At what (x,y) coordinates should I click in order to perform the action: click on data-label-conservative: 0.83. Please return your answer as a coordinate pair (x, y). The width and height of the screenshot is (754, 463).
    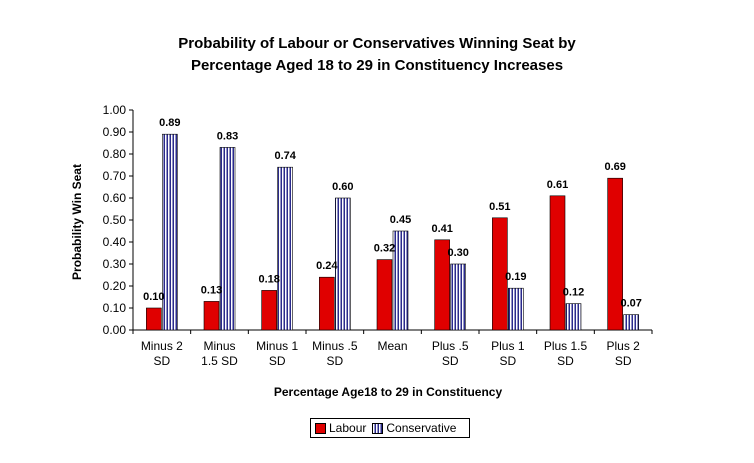
    Looking at the image, I should click on (227, 136).